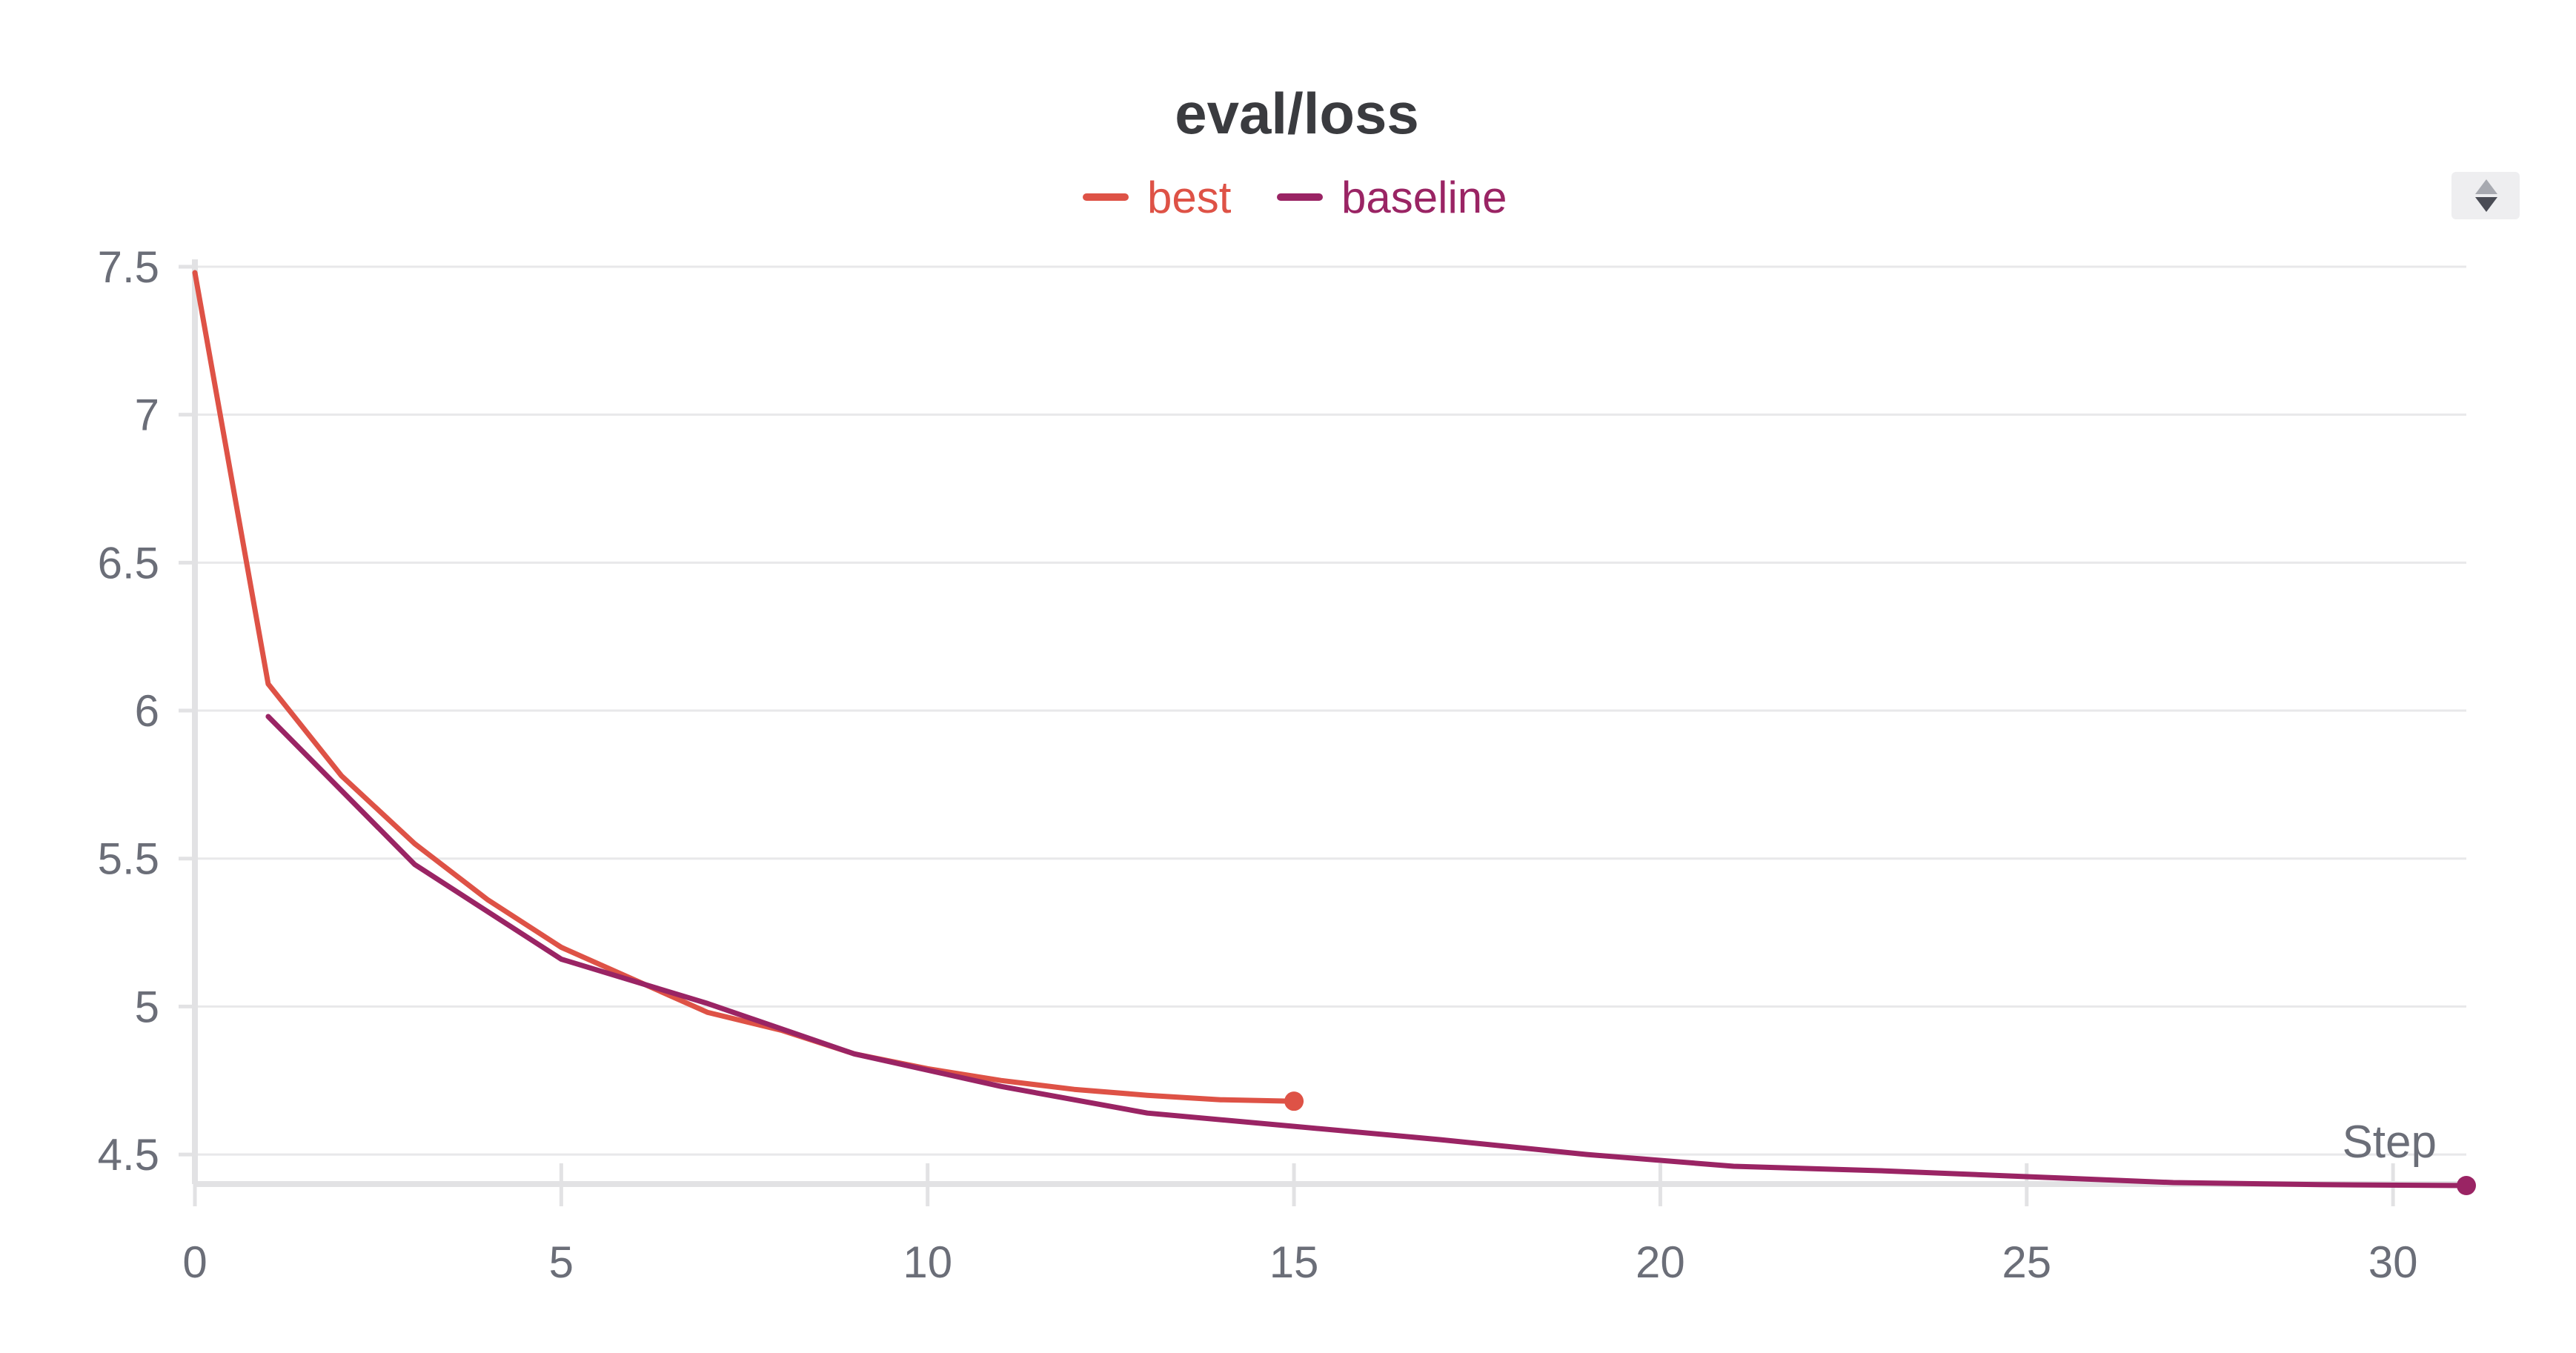 The height and width of the screenshot is (1353, 2576). Describe the element at coordinates (2466, 1185) in the screenshot. I see `series-end-marker-baseline` at that location.